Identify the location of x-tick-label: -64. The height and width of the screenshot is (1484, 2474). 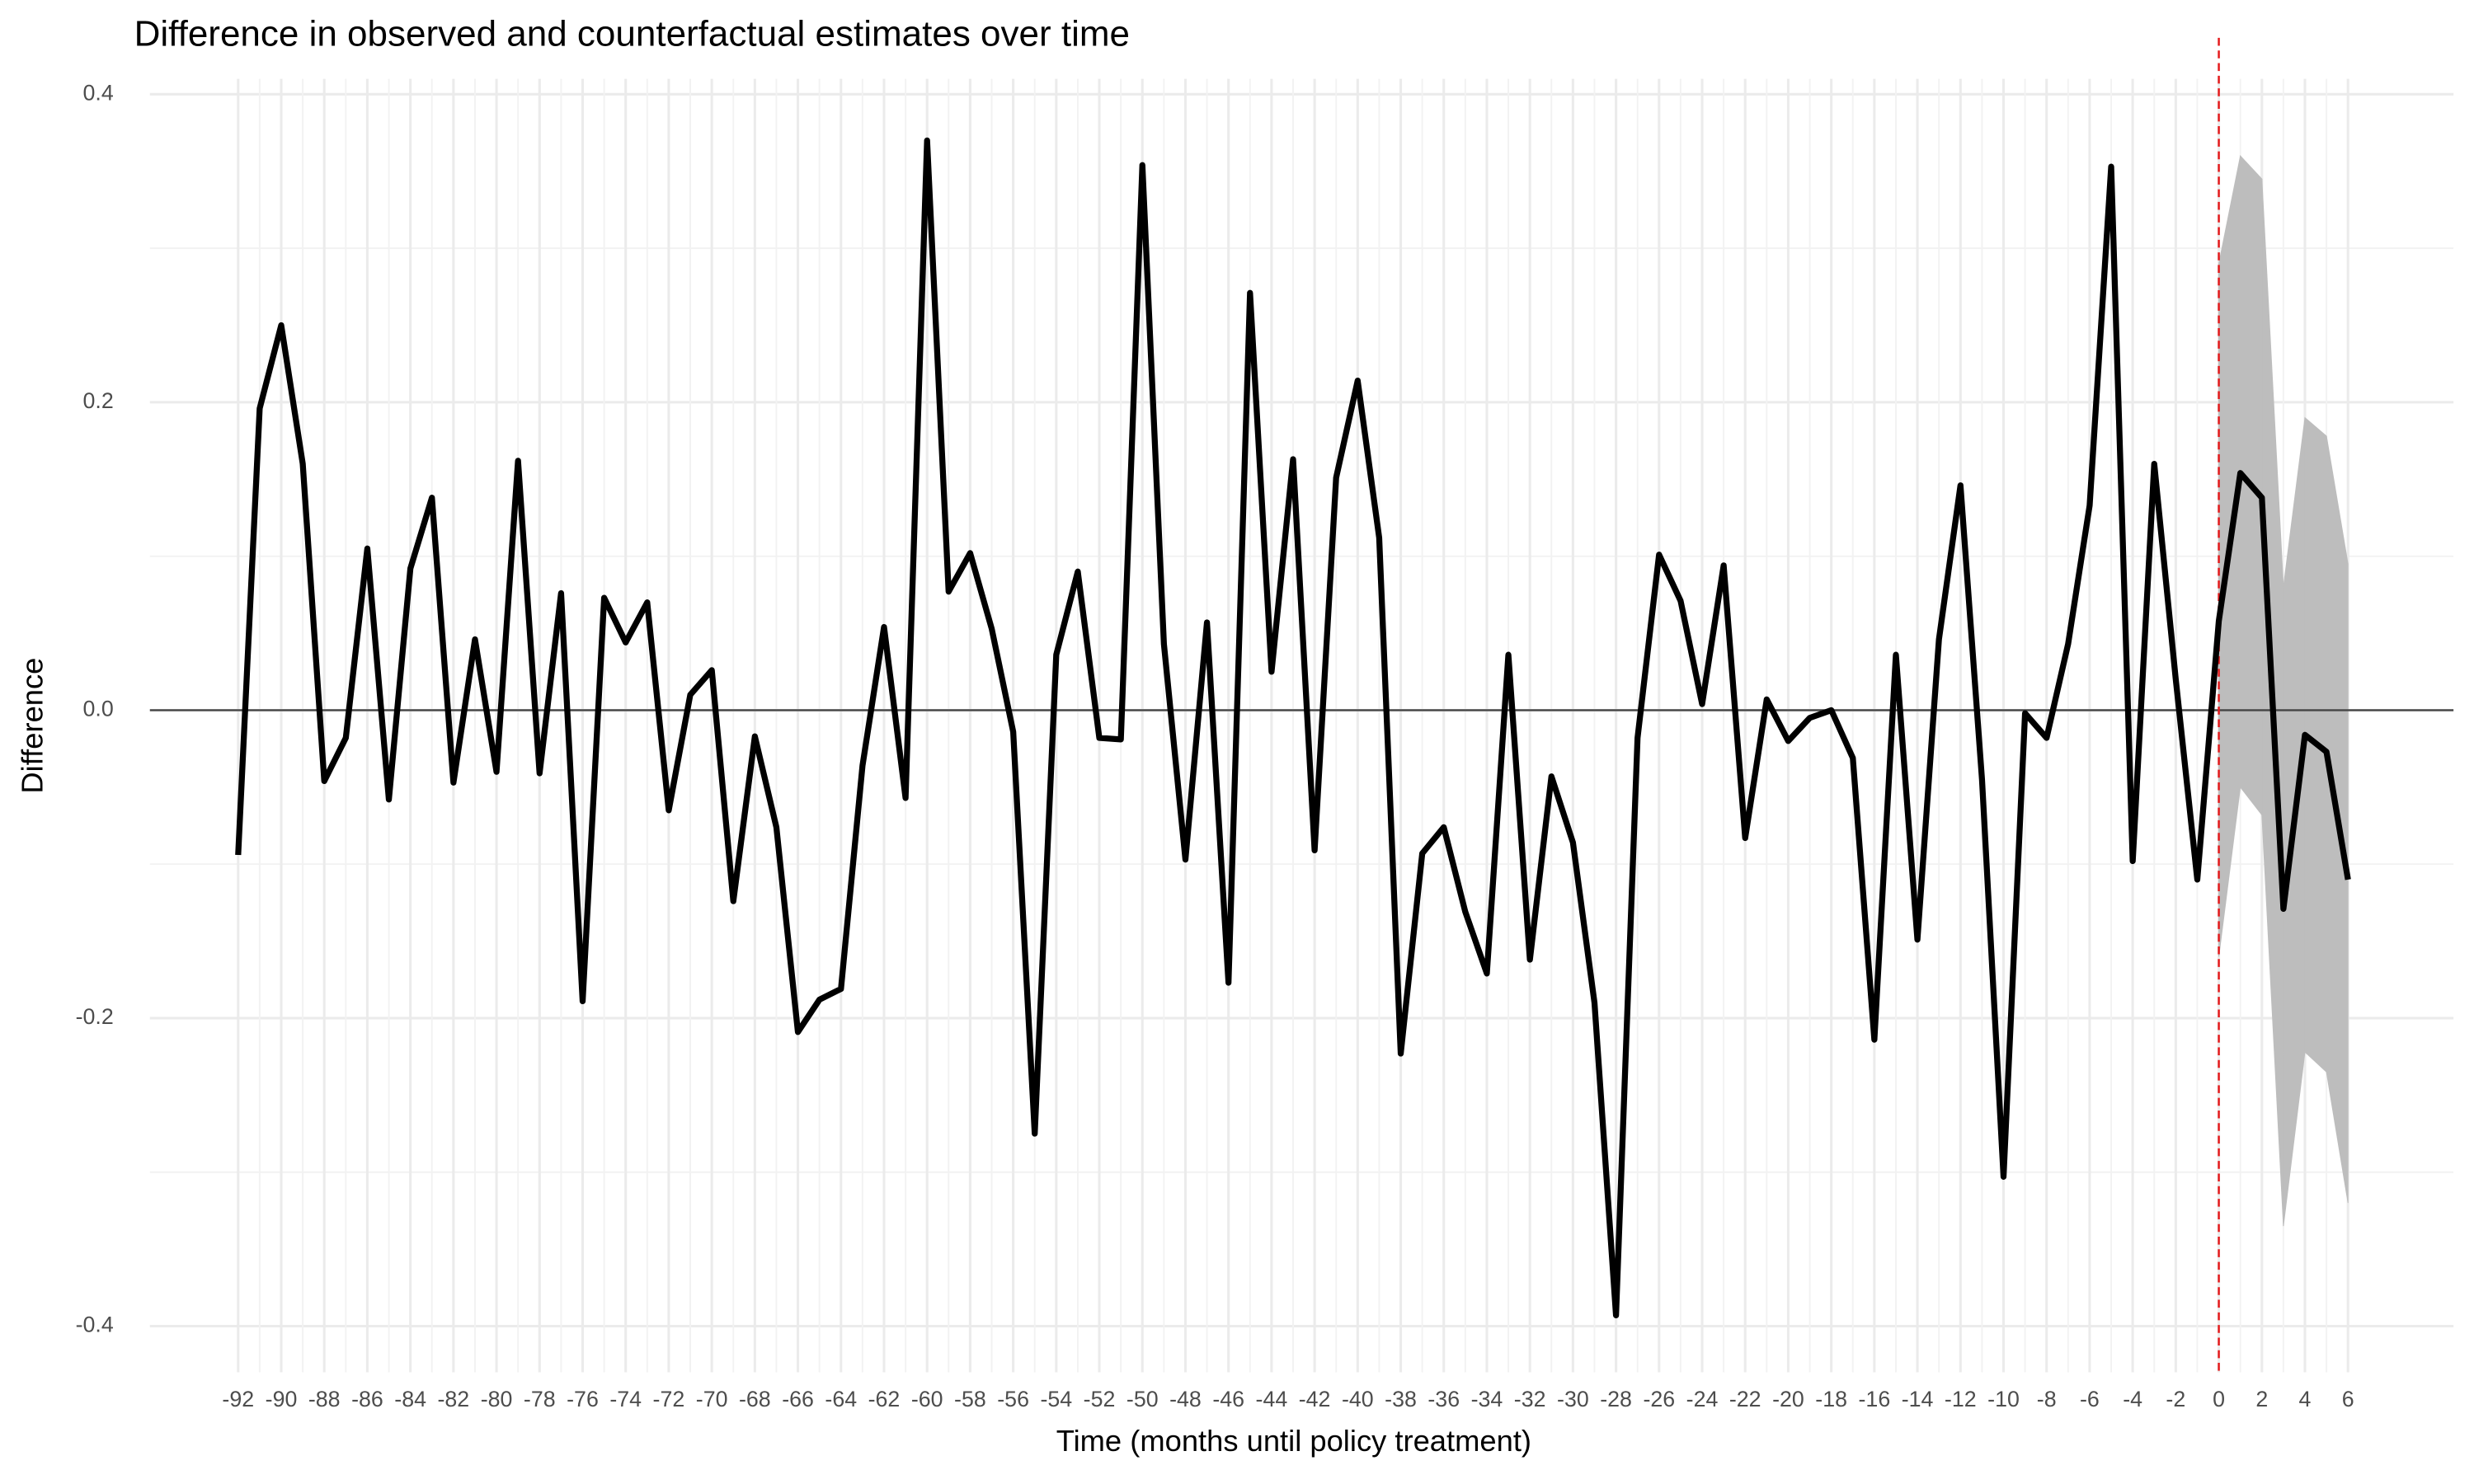
(841, 1399).